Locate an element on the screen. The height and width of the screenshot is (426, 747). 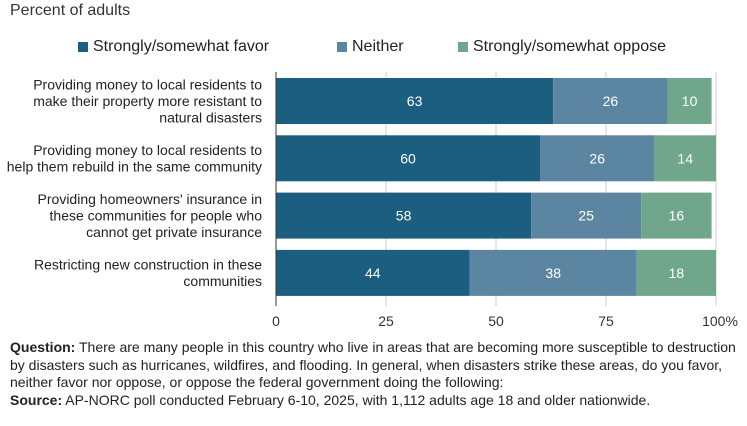
data-label-oppose-2: 14 is located at coordinates (685, 158).